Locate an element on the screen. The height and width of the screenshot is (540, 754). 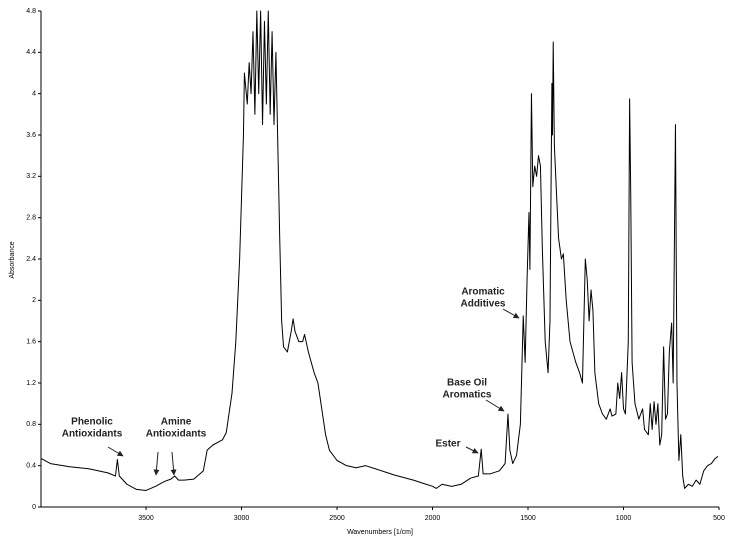
x-tick-label: 2500 is located at coordinates (337, 518).